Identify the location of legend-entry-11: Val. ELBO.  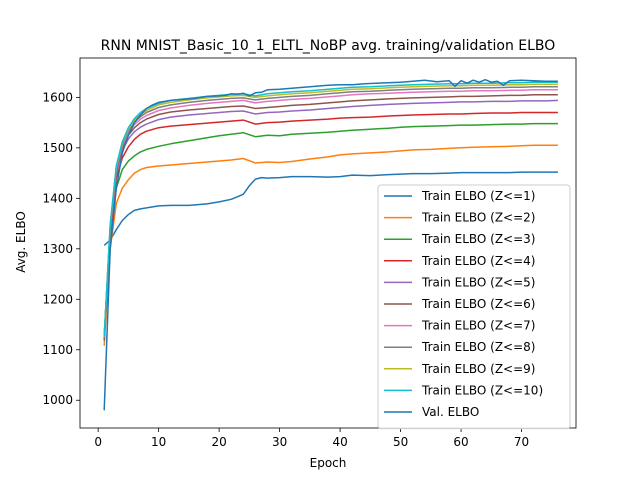
(450, 412).